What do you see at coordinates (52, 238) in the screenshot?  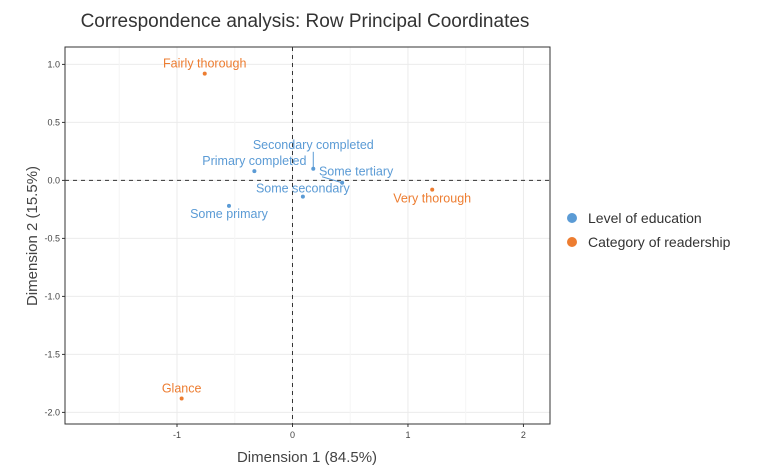 I see `y-tick-label: -0.5` at bounding box center [52, 238].